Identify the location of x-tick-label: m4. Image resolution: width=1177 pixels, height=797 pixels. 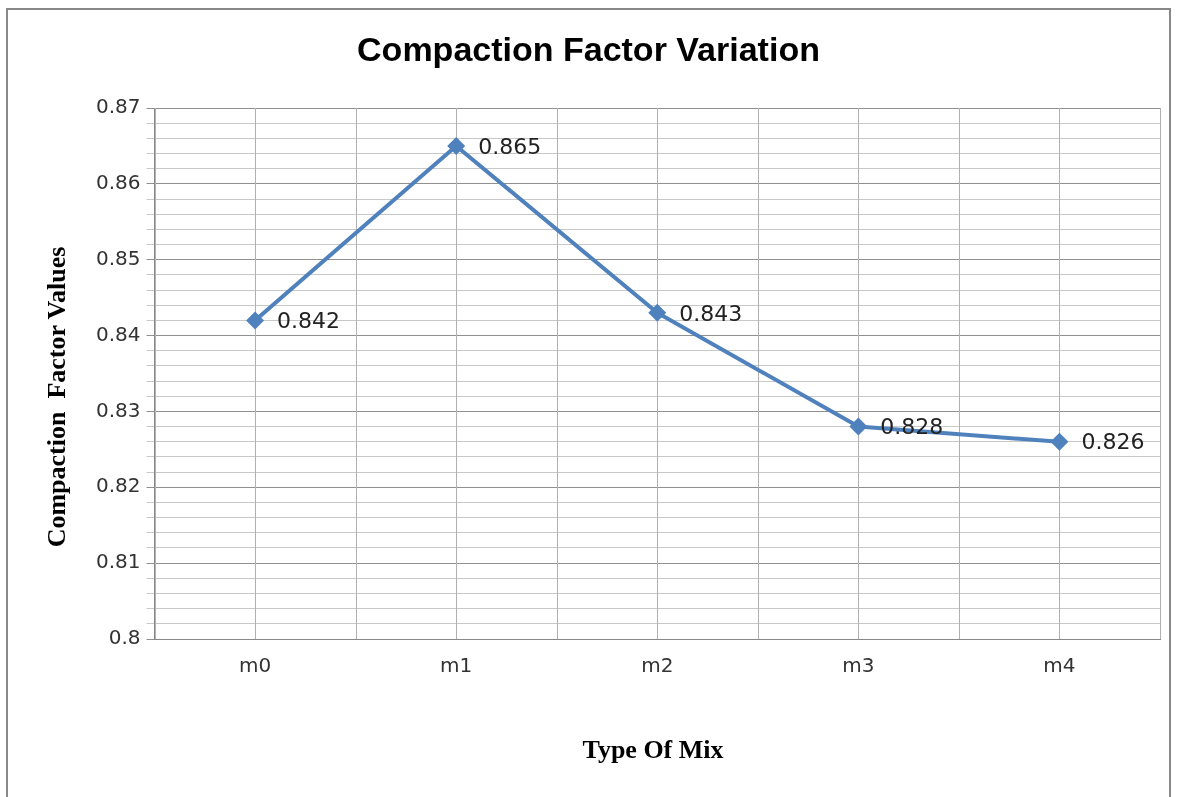
(1059, 665).